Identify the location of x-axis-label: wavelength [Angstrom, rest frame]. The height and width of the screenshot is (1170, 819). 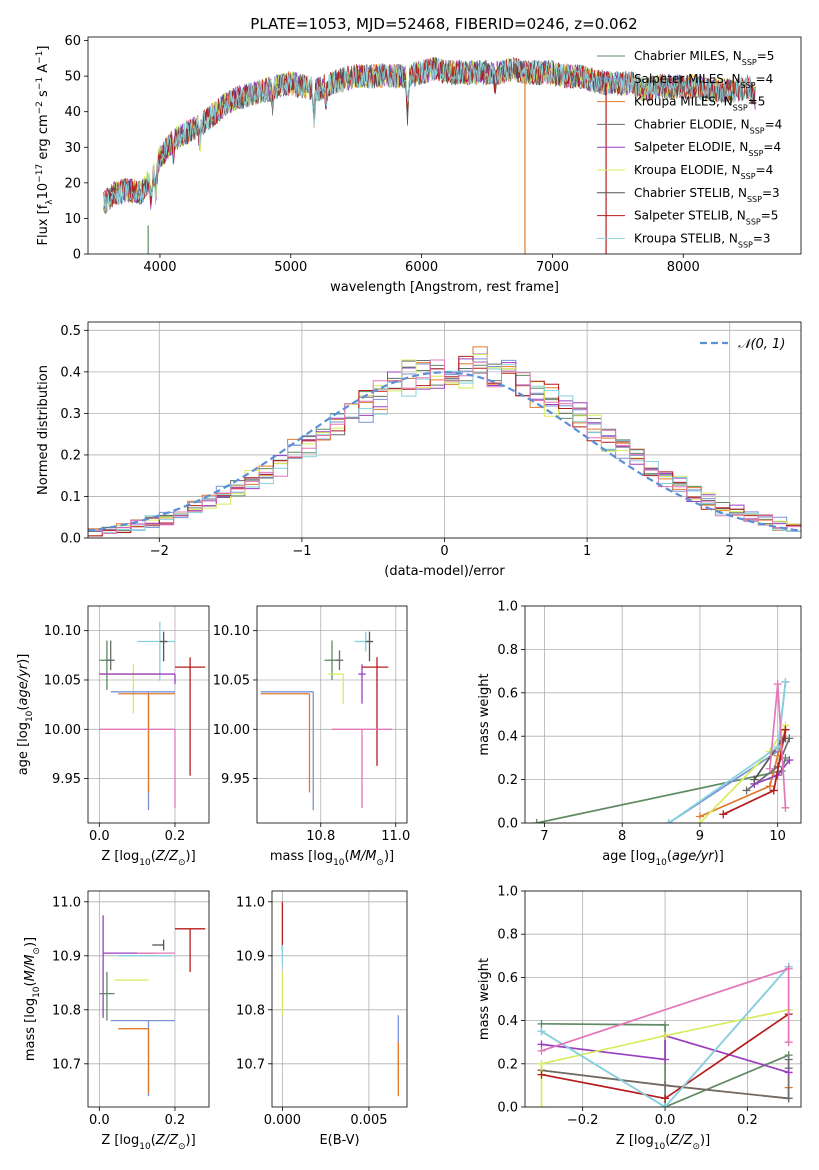
(444, 287).